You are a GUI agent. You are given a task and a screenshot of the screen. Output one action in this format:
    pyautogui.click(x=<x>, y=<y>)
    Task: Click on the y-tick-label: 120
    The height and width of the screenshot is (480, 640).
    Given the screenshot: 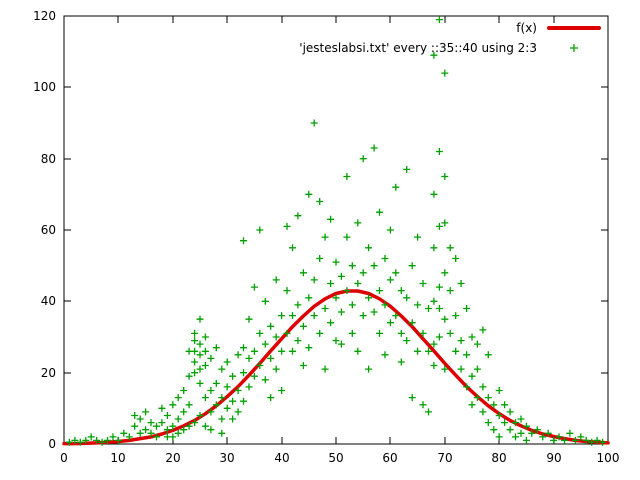 What is the action you would take?
    pyautogui.click(x=44, y=16)
    